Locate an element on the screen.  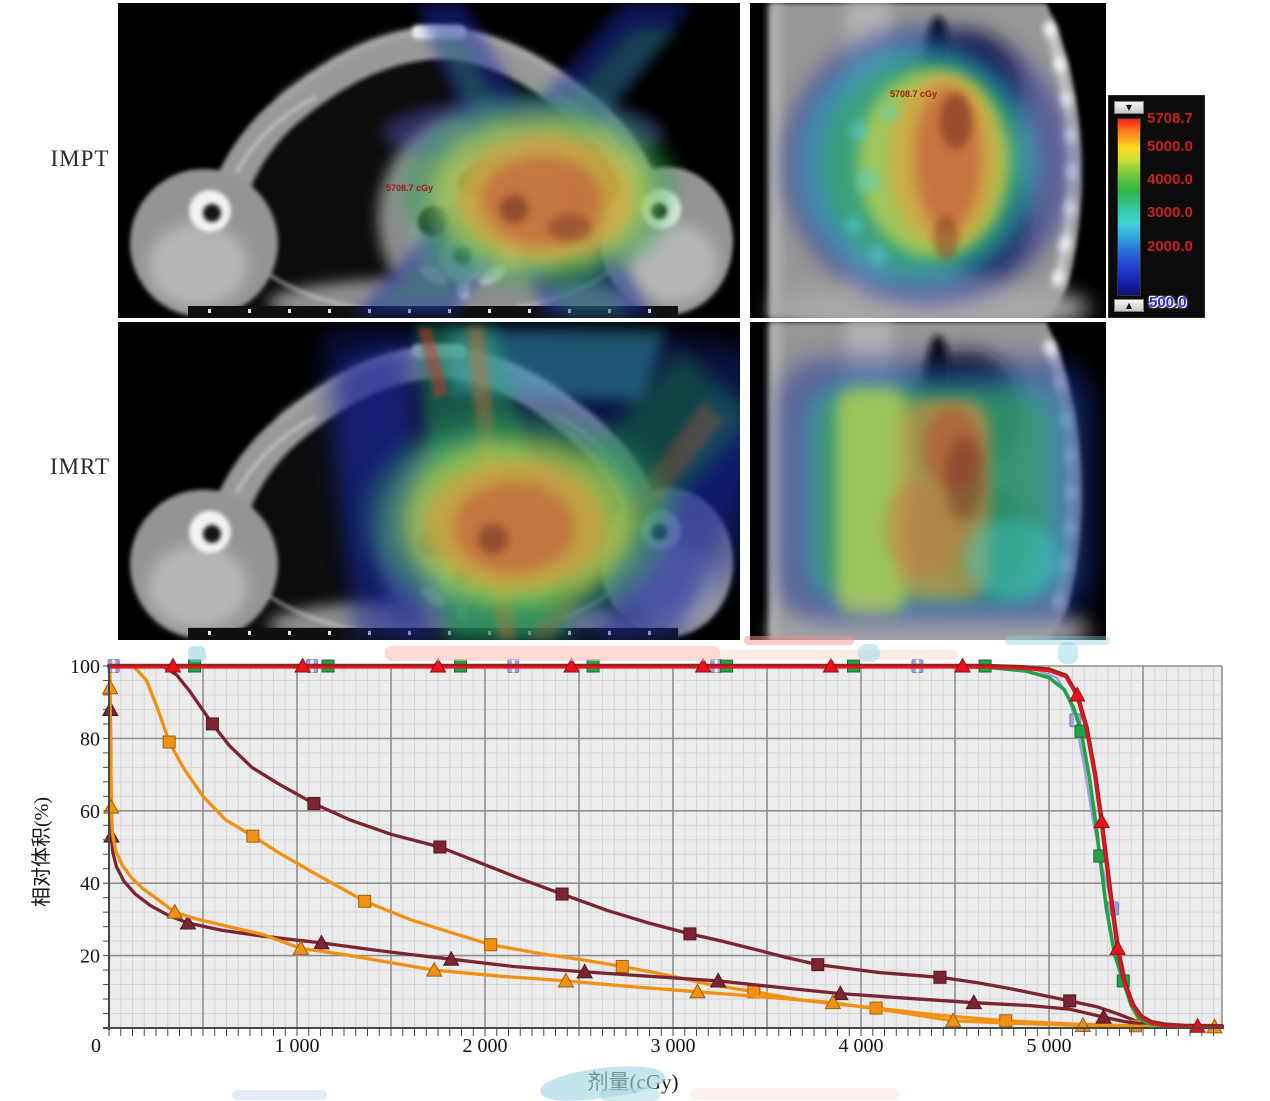
dose-colorbar: ▼ 5708.7 5000.0 4000.0 3000.0 2000.0 ▲ 500.0 is located at coordinates (1156, 206).